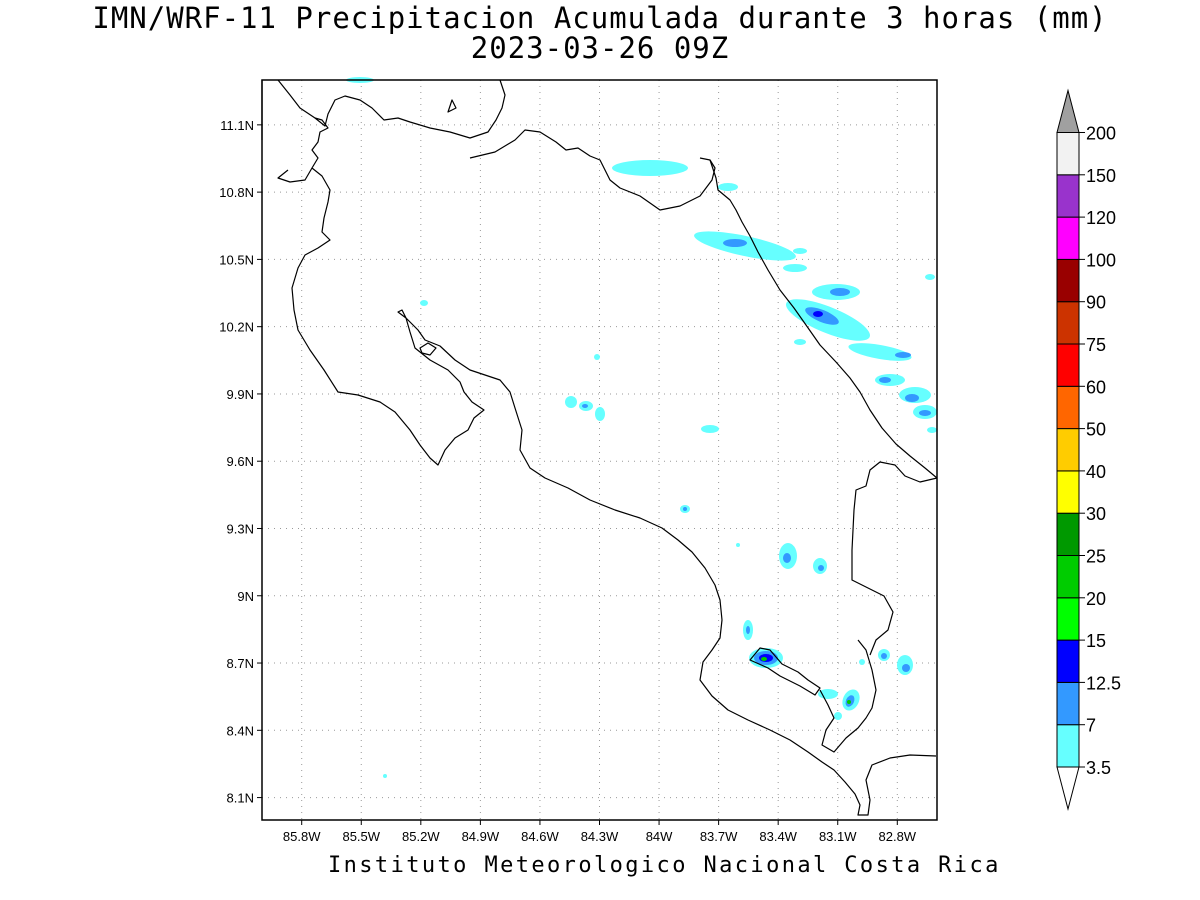 This screenshot has height=900, width=1200. Describe the element at coordinates (1096, 430) in the screenshot. I see `colorbar-level-label: 50` at that location.